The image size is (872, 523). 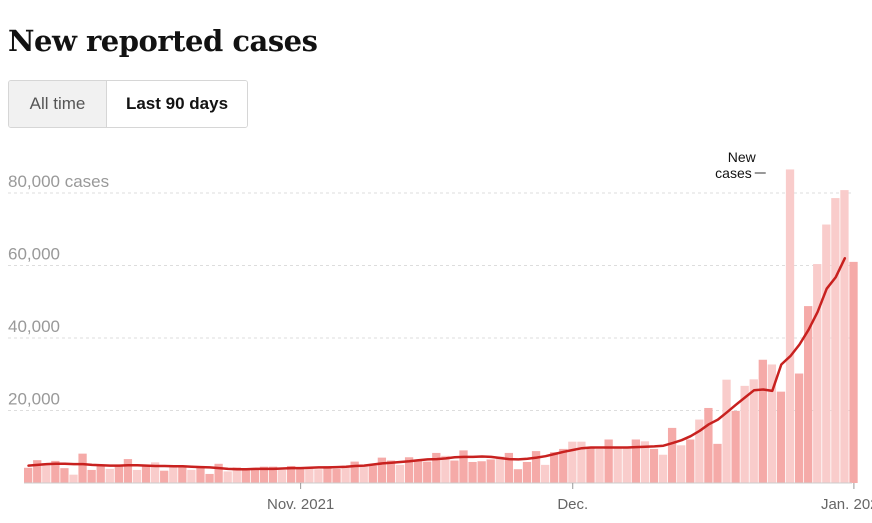 I want to click on y-tick-label: 60,000, so click(x=34, y=254).